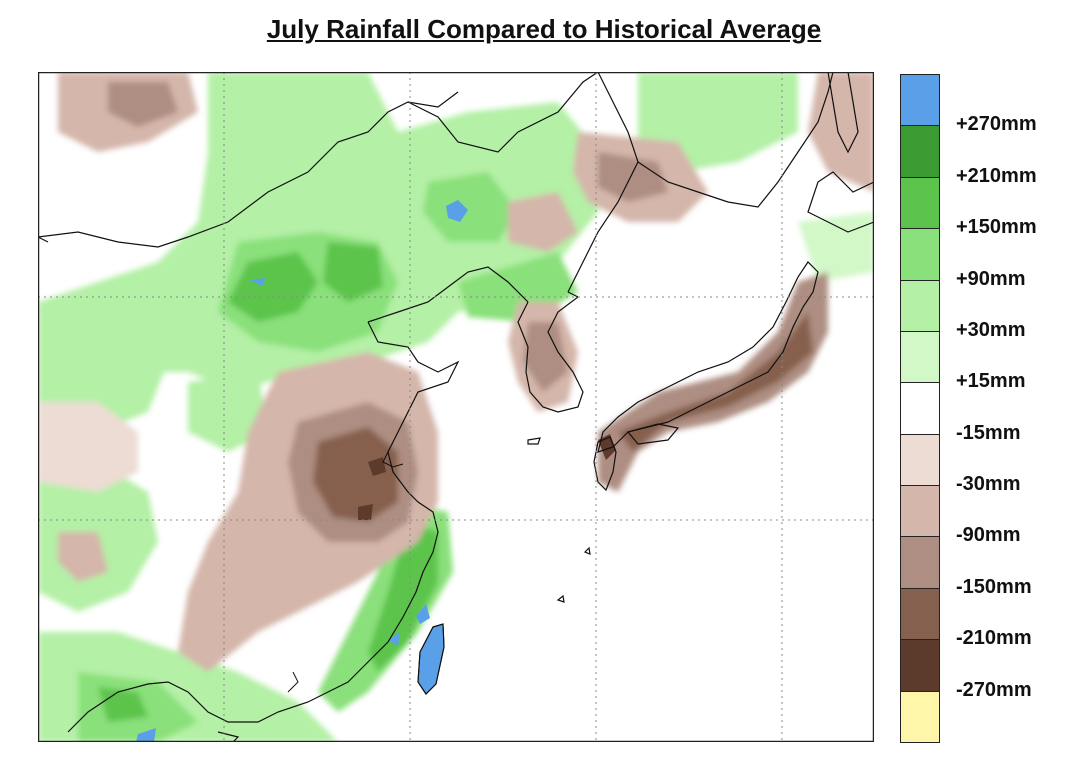 The image size is (1083, 765). I want to click on legend-label: -270mm, so click(994, 689).